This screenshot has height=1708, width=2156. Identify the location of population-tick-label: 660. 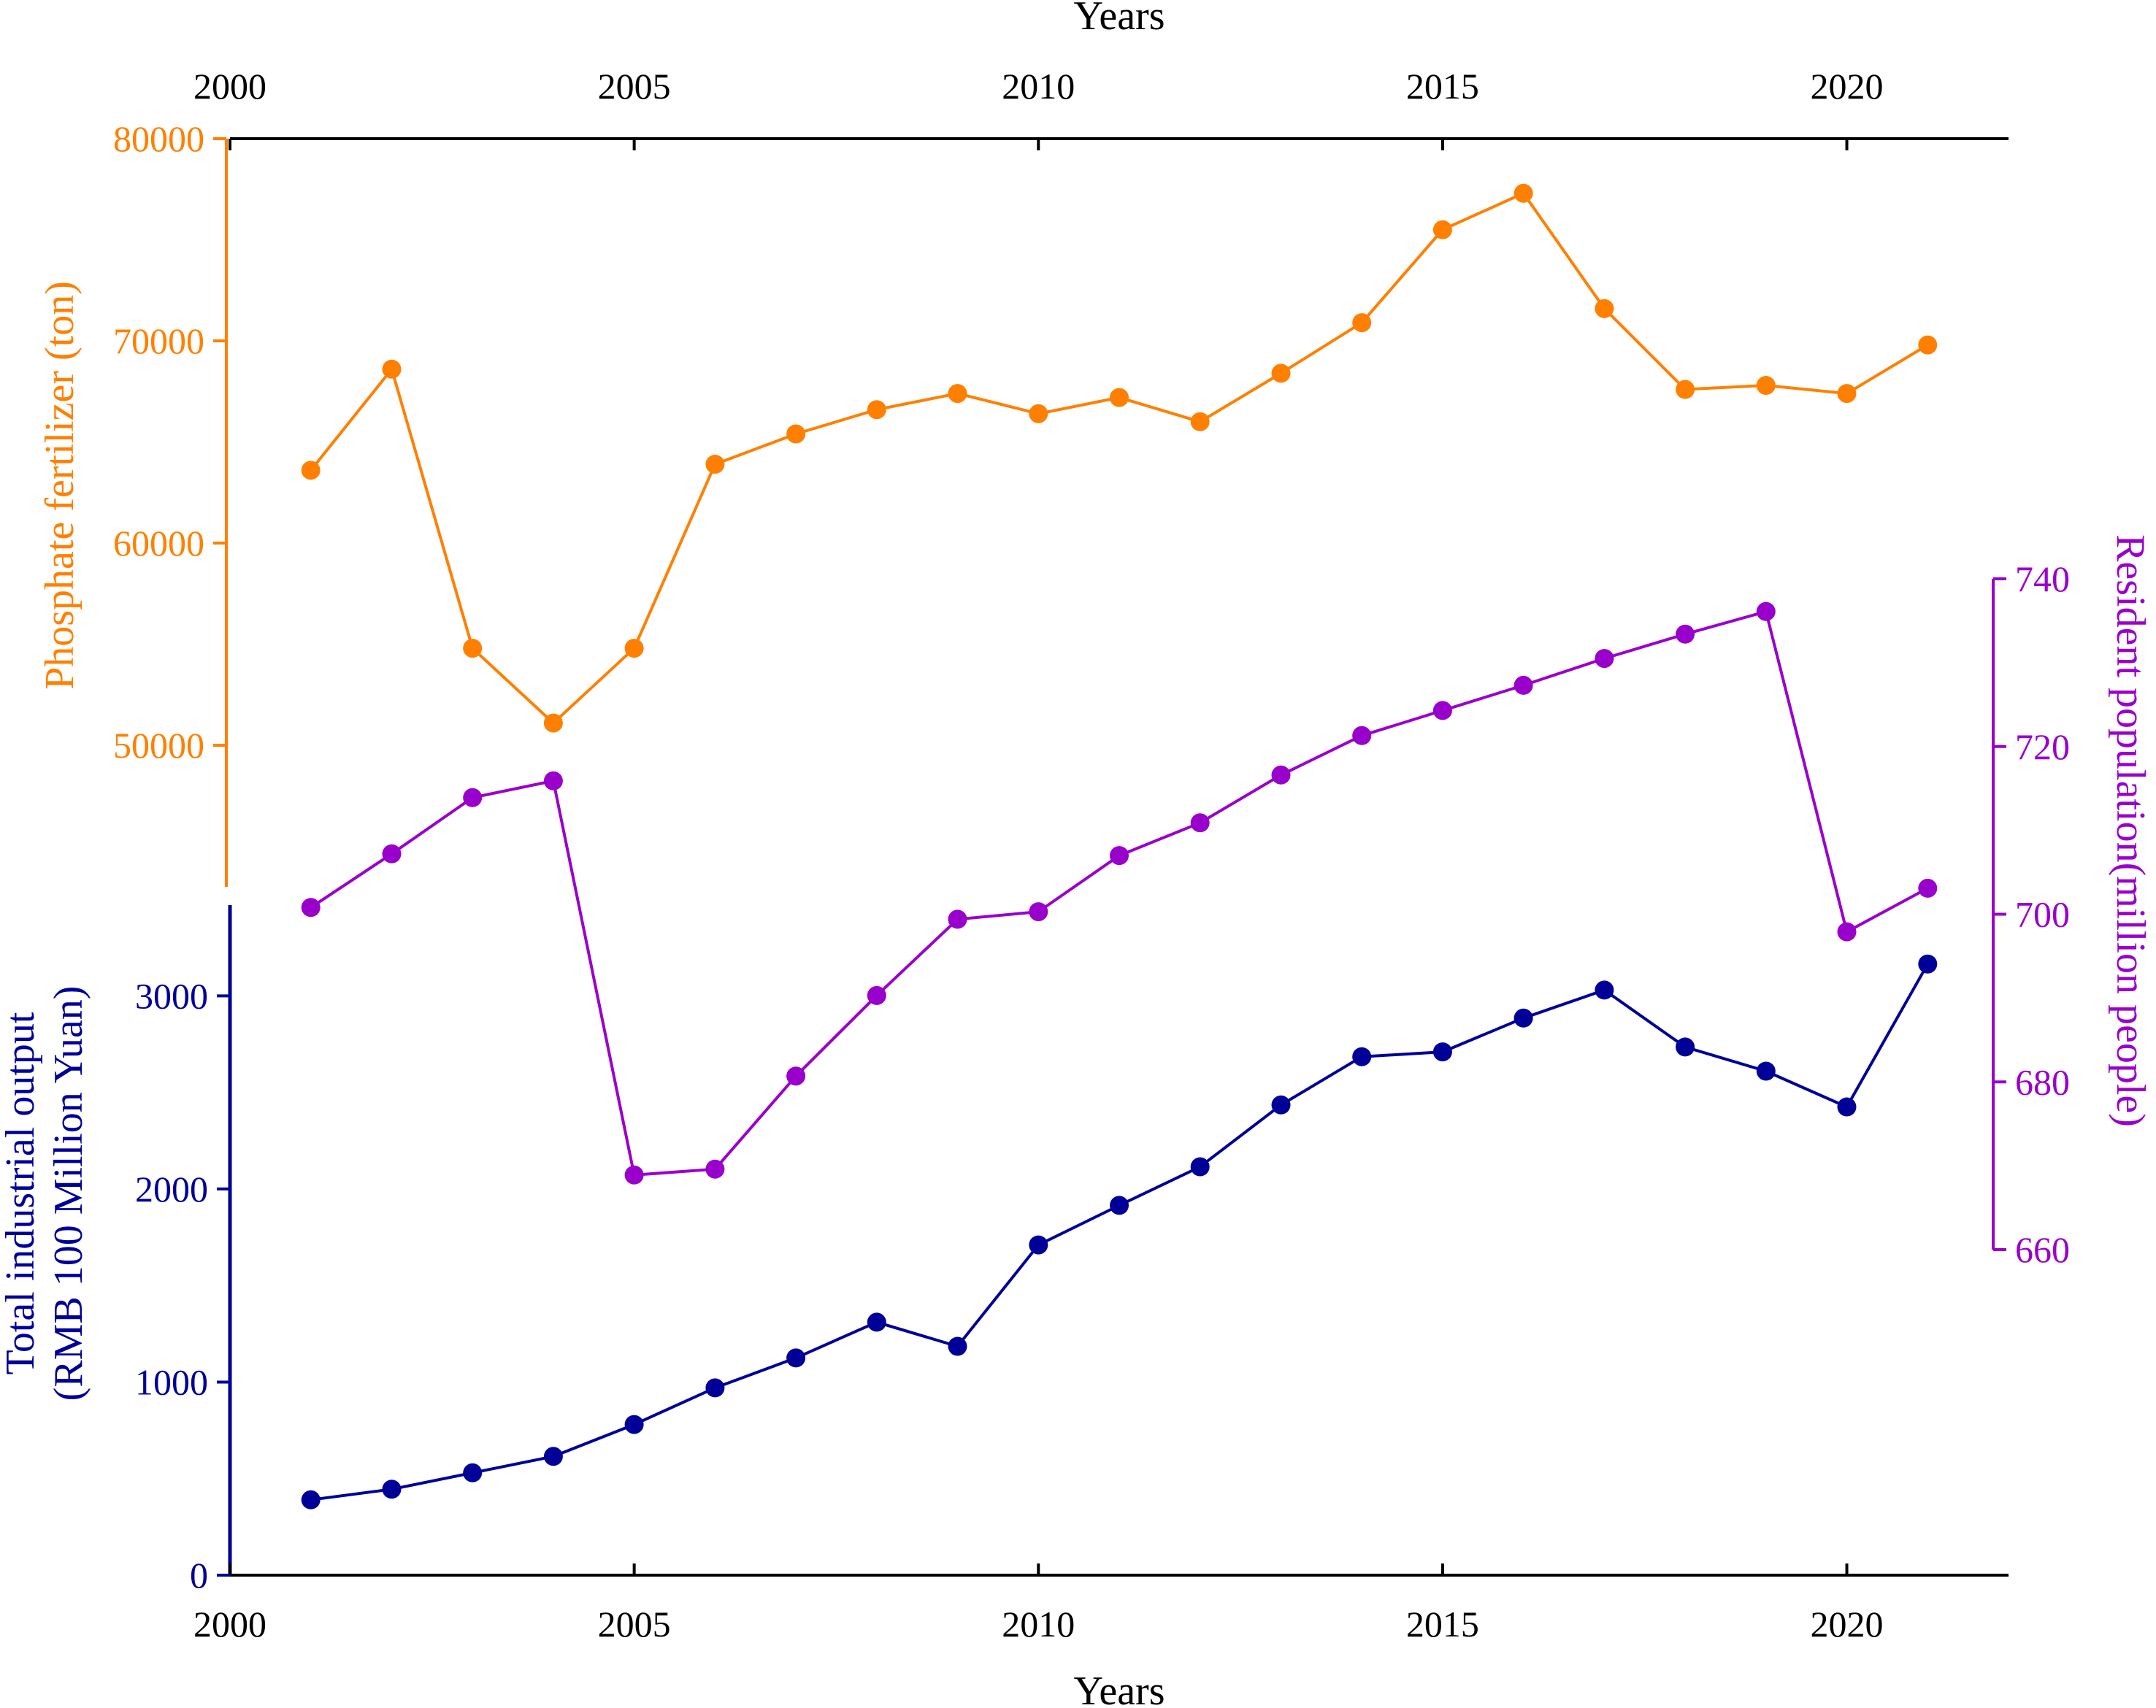
(2042, 1249).